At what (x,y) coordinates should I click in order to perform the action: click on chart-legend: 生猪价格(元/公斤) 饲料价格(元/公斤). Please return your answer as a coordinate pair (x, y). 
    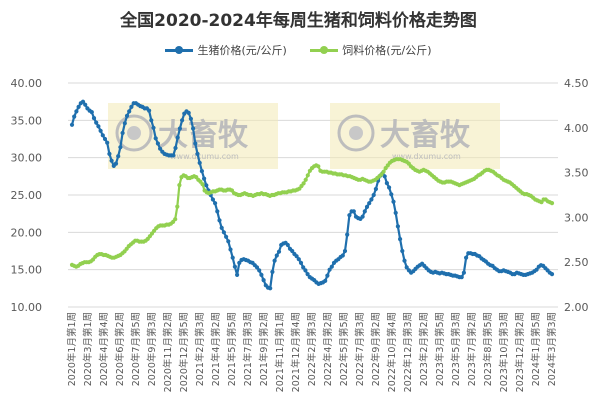
    Looking at the image, I should click on (298, 50).